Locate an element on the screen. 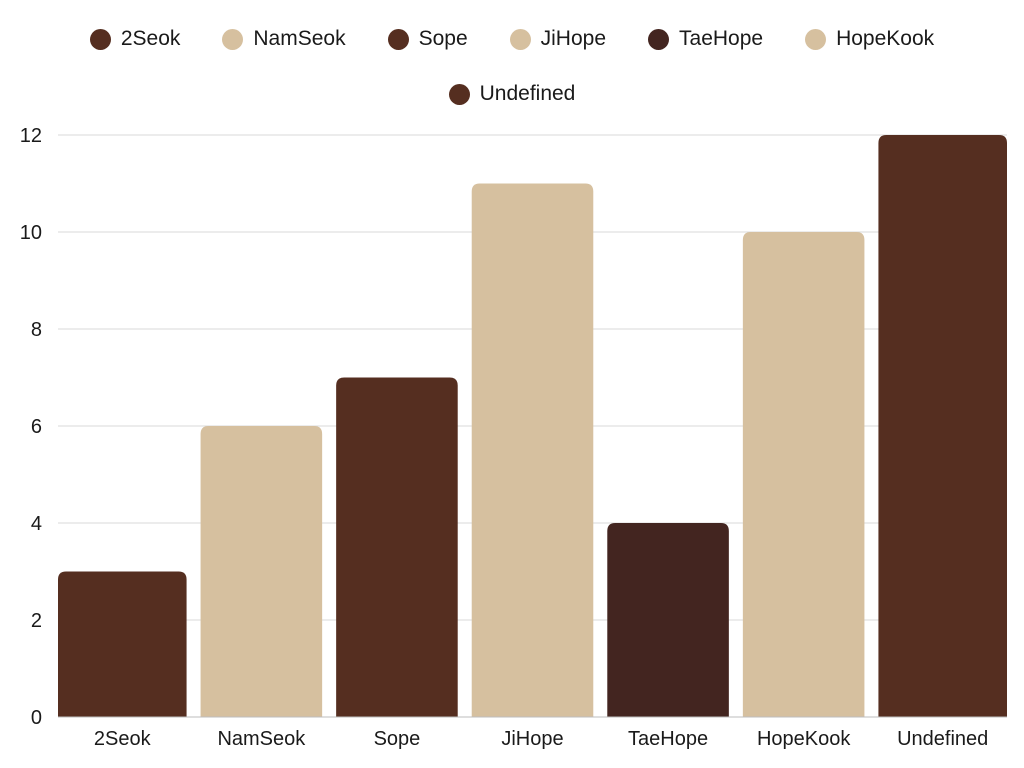 This screenshot has height=768, width=1024. bar-hopekook is located at coordinates (803, 474).